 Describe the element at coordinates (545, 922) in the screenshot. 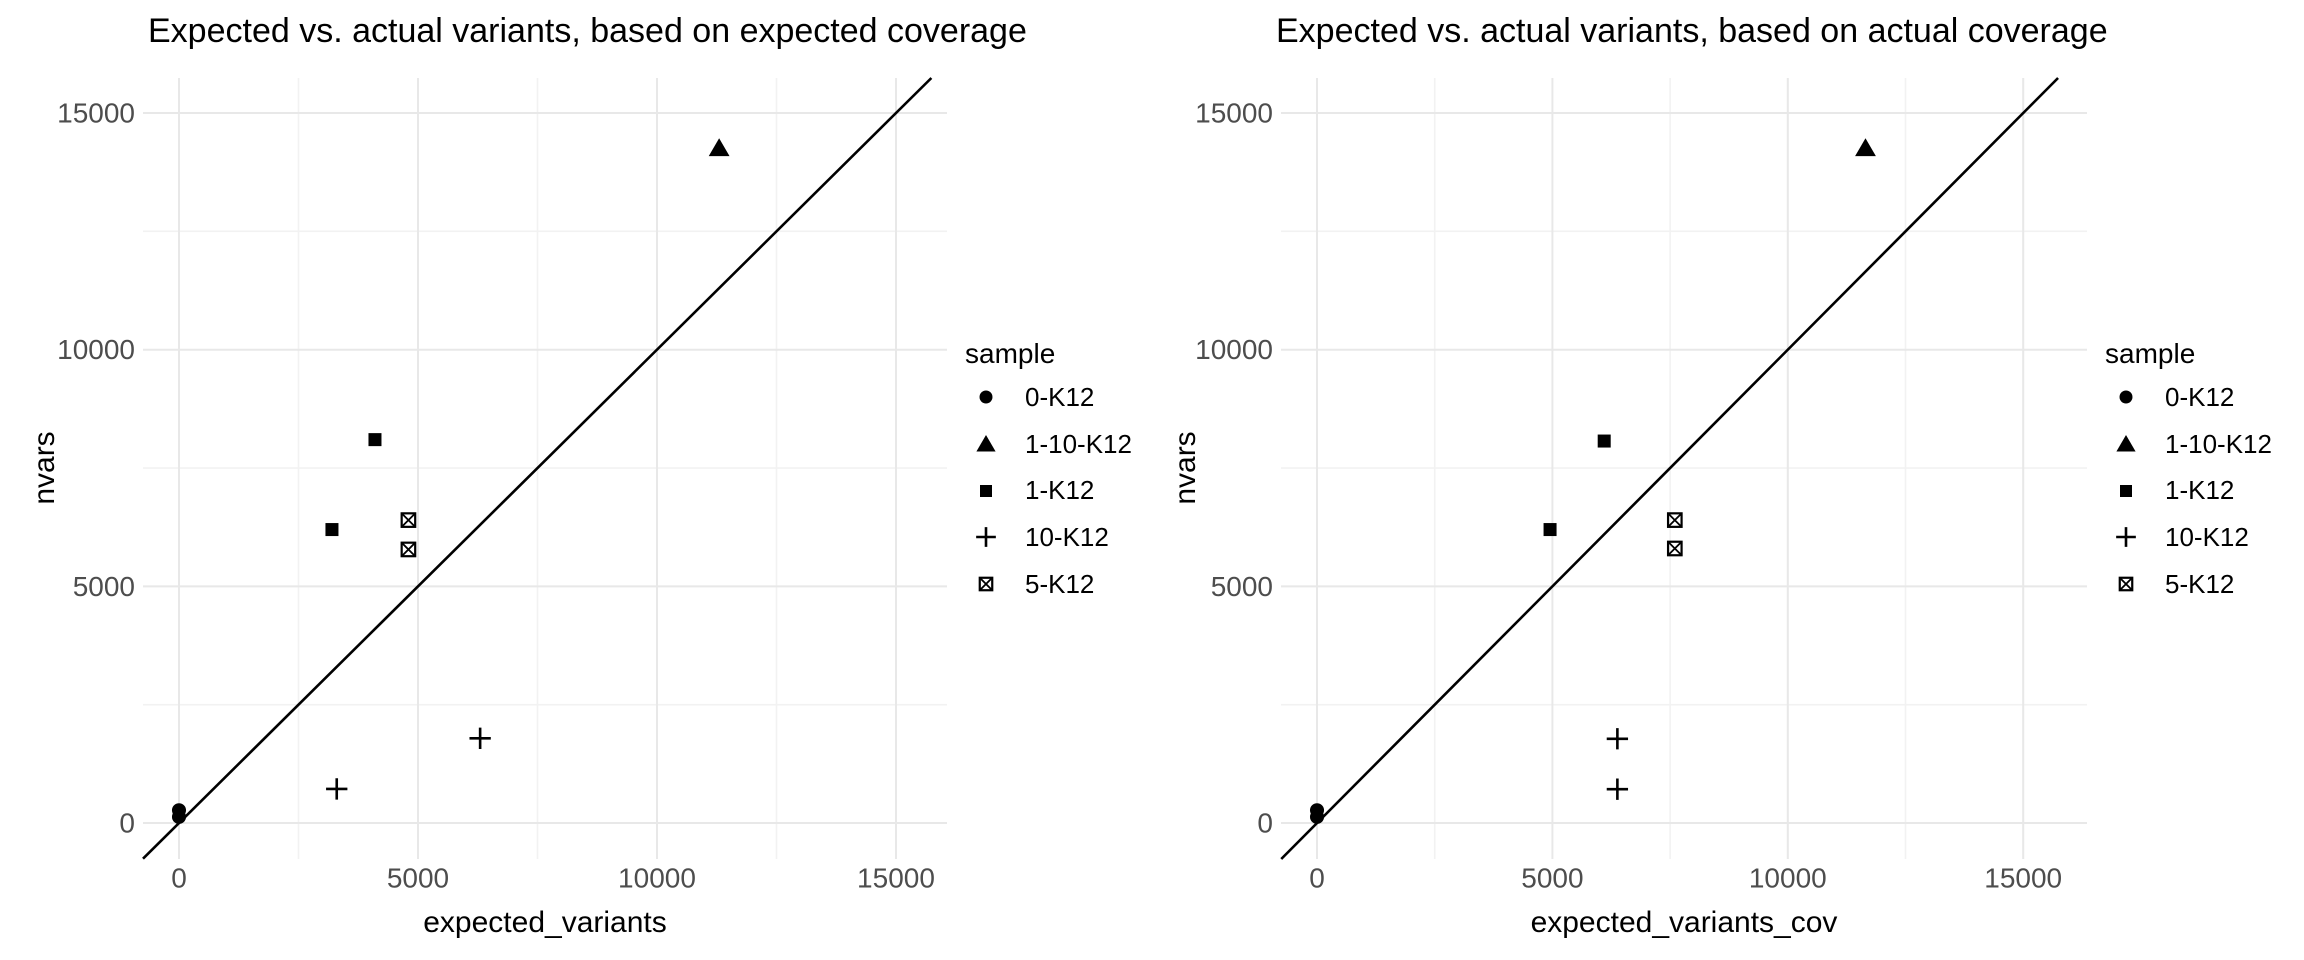

I see `plot-left-xaxis-title: expected_variants` at that location.